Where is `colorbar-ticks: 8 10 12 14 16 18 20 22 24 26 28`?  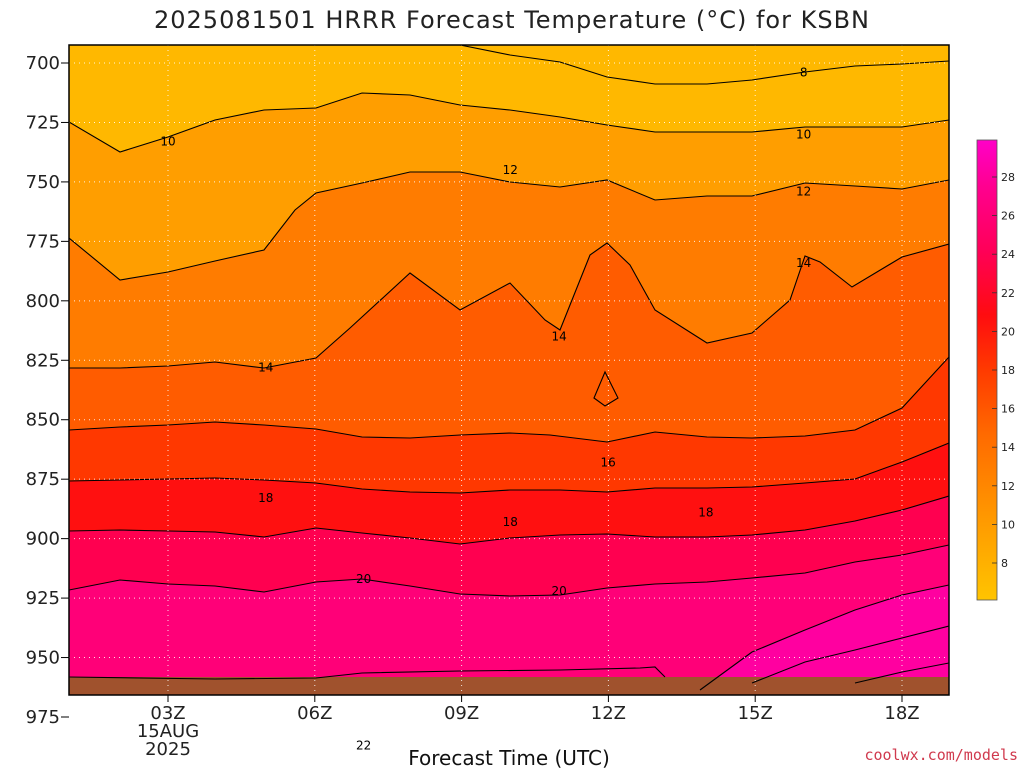
colorbar-ticks: 8 10 12 14 16 18 20 22 24 26 28 is located at coordinates (1003, 370).